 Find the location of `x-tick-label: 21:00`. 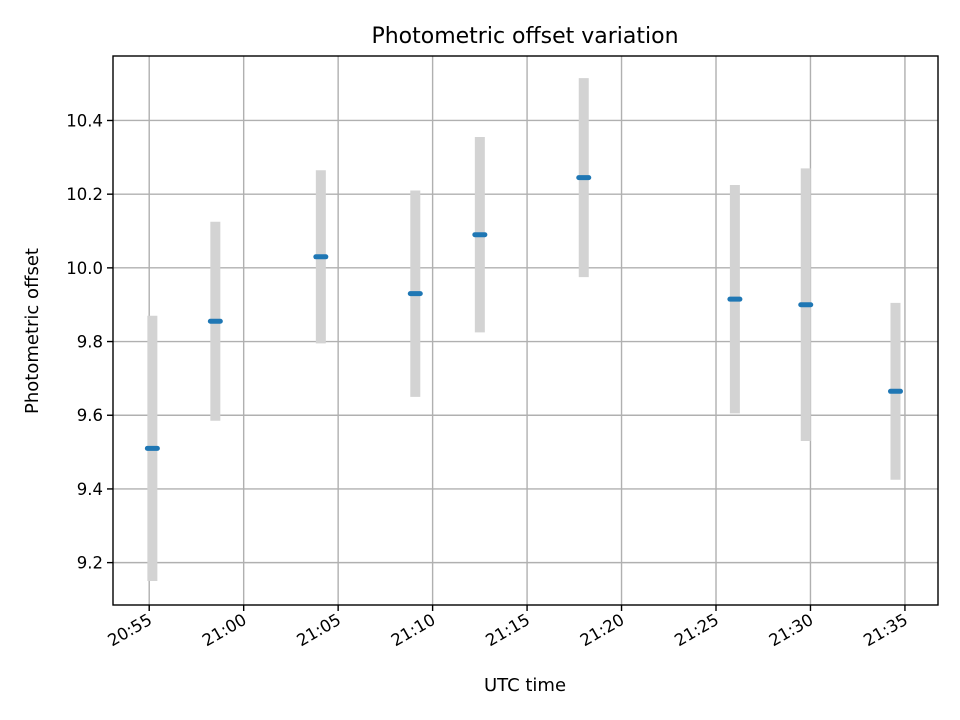

x-tick-label: 21:00 is located at coordinates (224, 630).